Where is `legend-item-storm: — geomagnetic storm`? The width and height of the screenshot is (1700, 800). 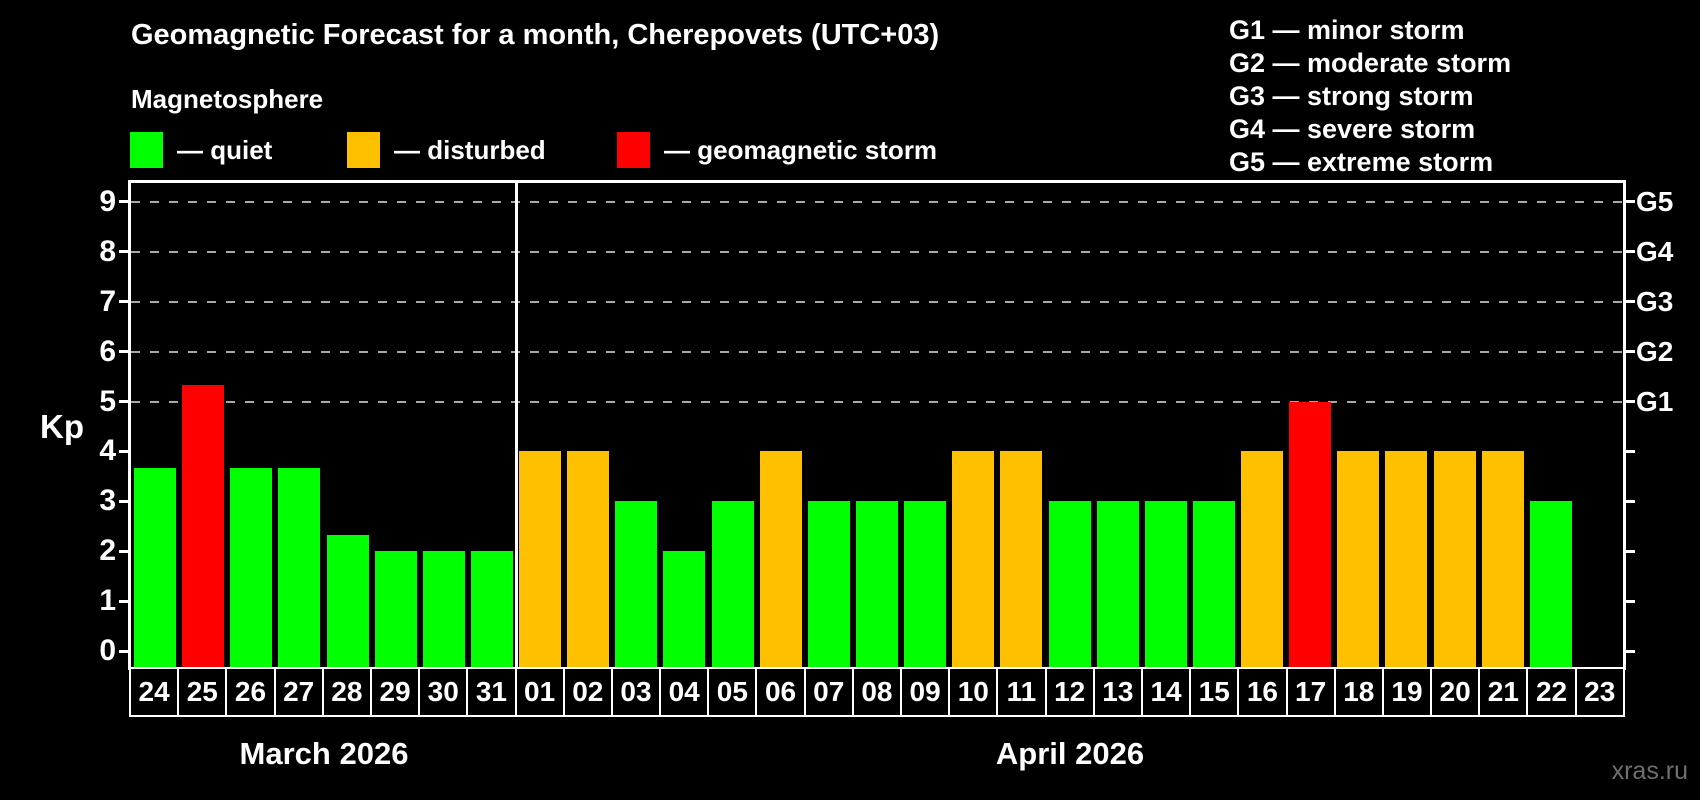
legend-item-storm: — geomagnetic storm is located at coordinates (777, 150).